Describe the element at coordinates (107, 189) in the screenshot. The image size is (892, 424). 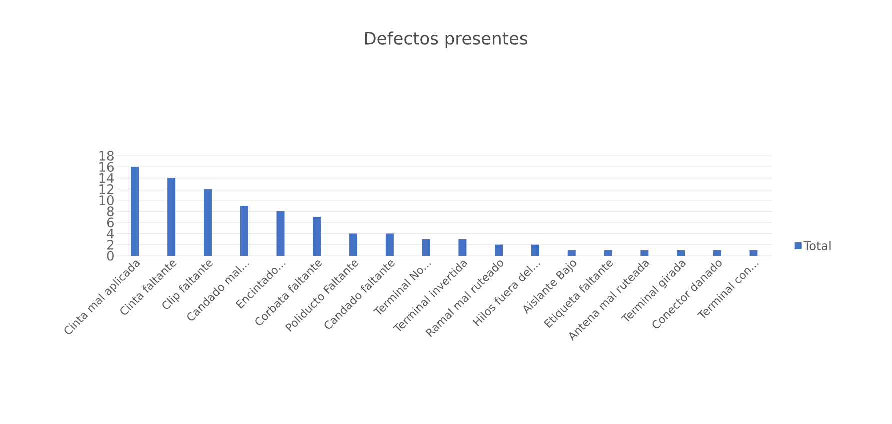
I see `y-tick-label: 12` at that location.